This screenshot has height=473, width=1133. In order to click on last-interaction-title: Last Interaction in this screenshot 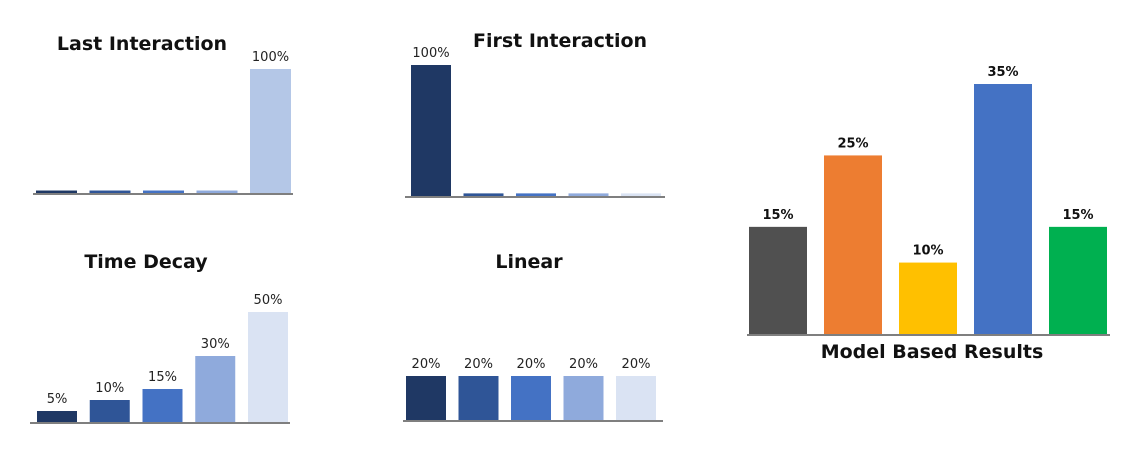, I will do `click(142, 44)`.